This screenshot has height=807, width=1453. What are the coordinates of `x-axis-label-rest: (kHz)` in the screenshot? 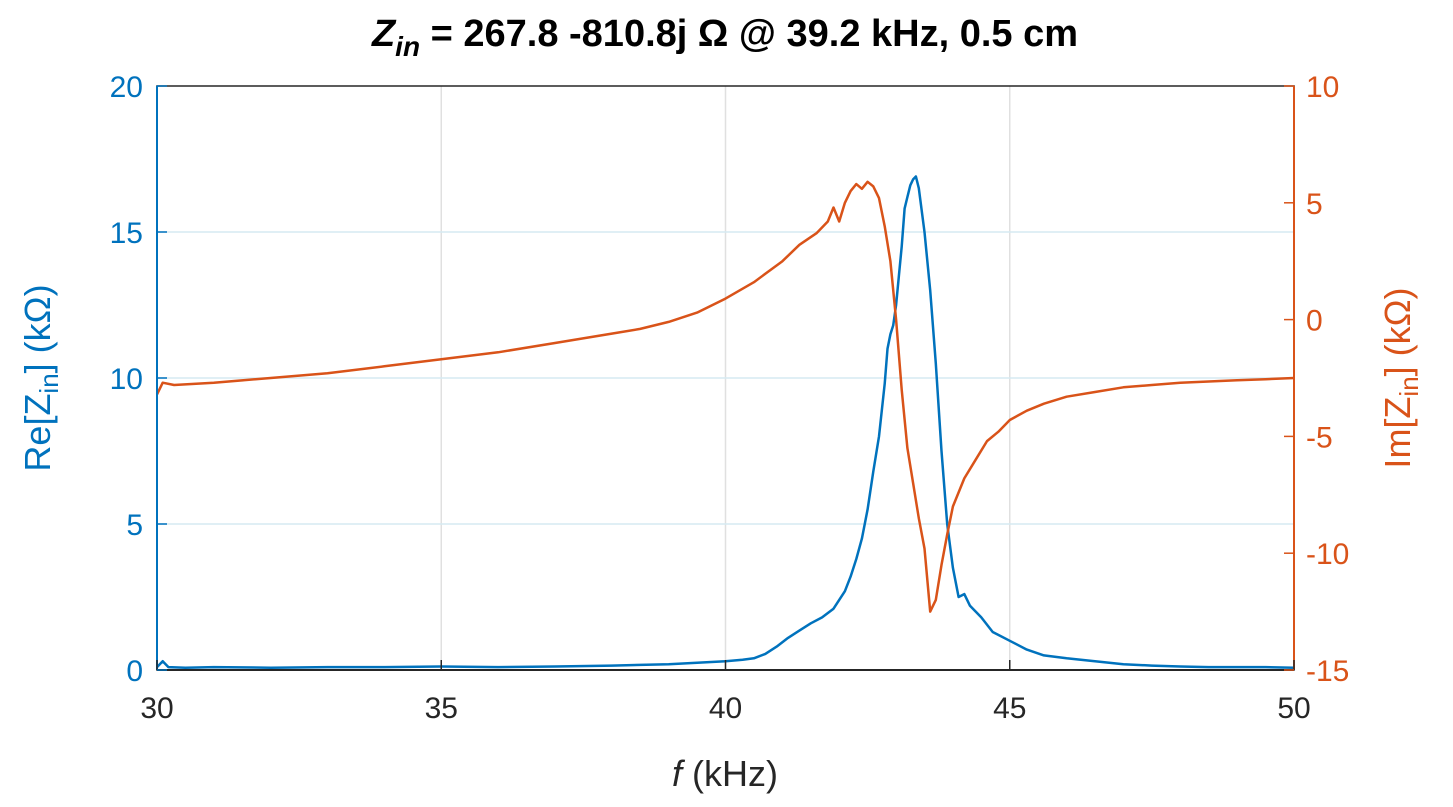 It's located at (730, 773).